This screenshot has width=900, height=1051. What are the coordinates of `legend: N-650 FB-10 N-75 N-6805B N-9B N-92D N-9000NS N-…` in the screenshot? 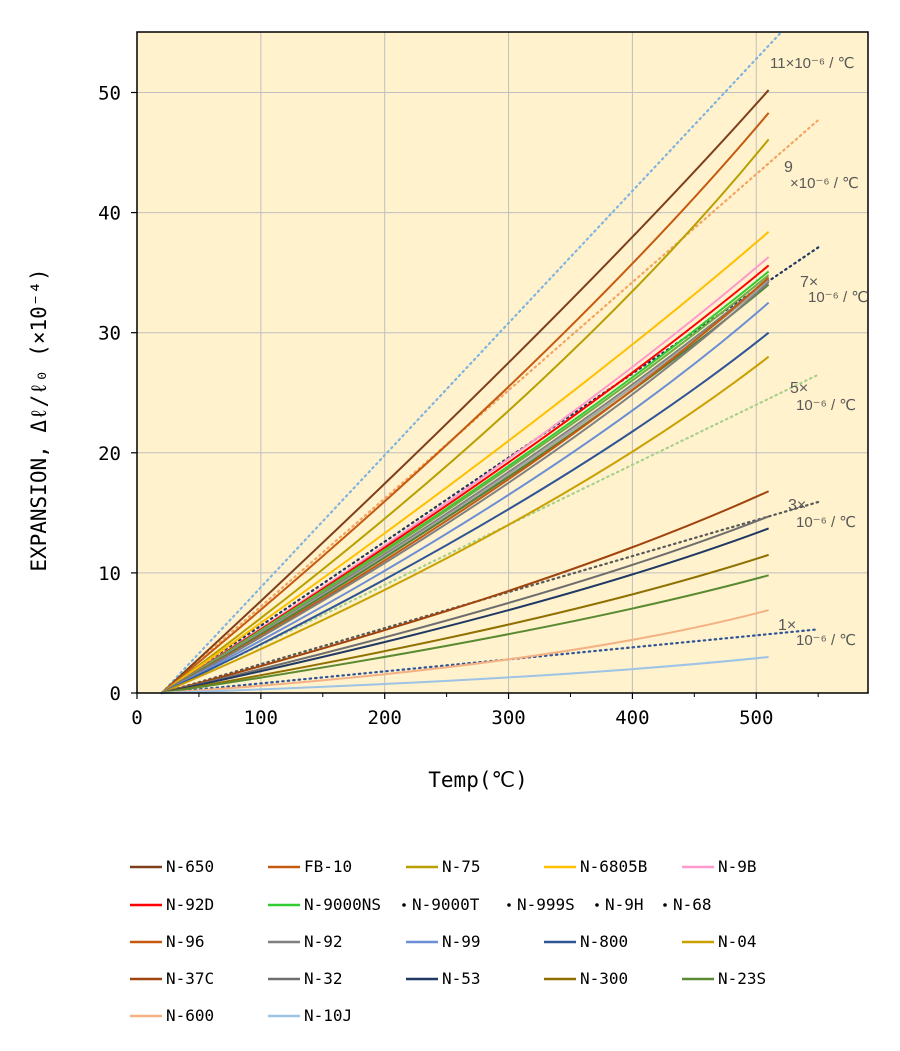 It's located at (448, 941).